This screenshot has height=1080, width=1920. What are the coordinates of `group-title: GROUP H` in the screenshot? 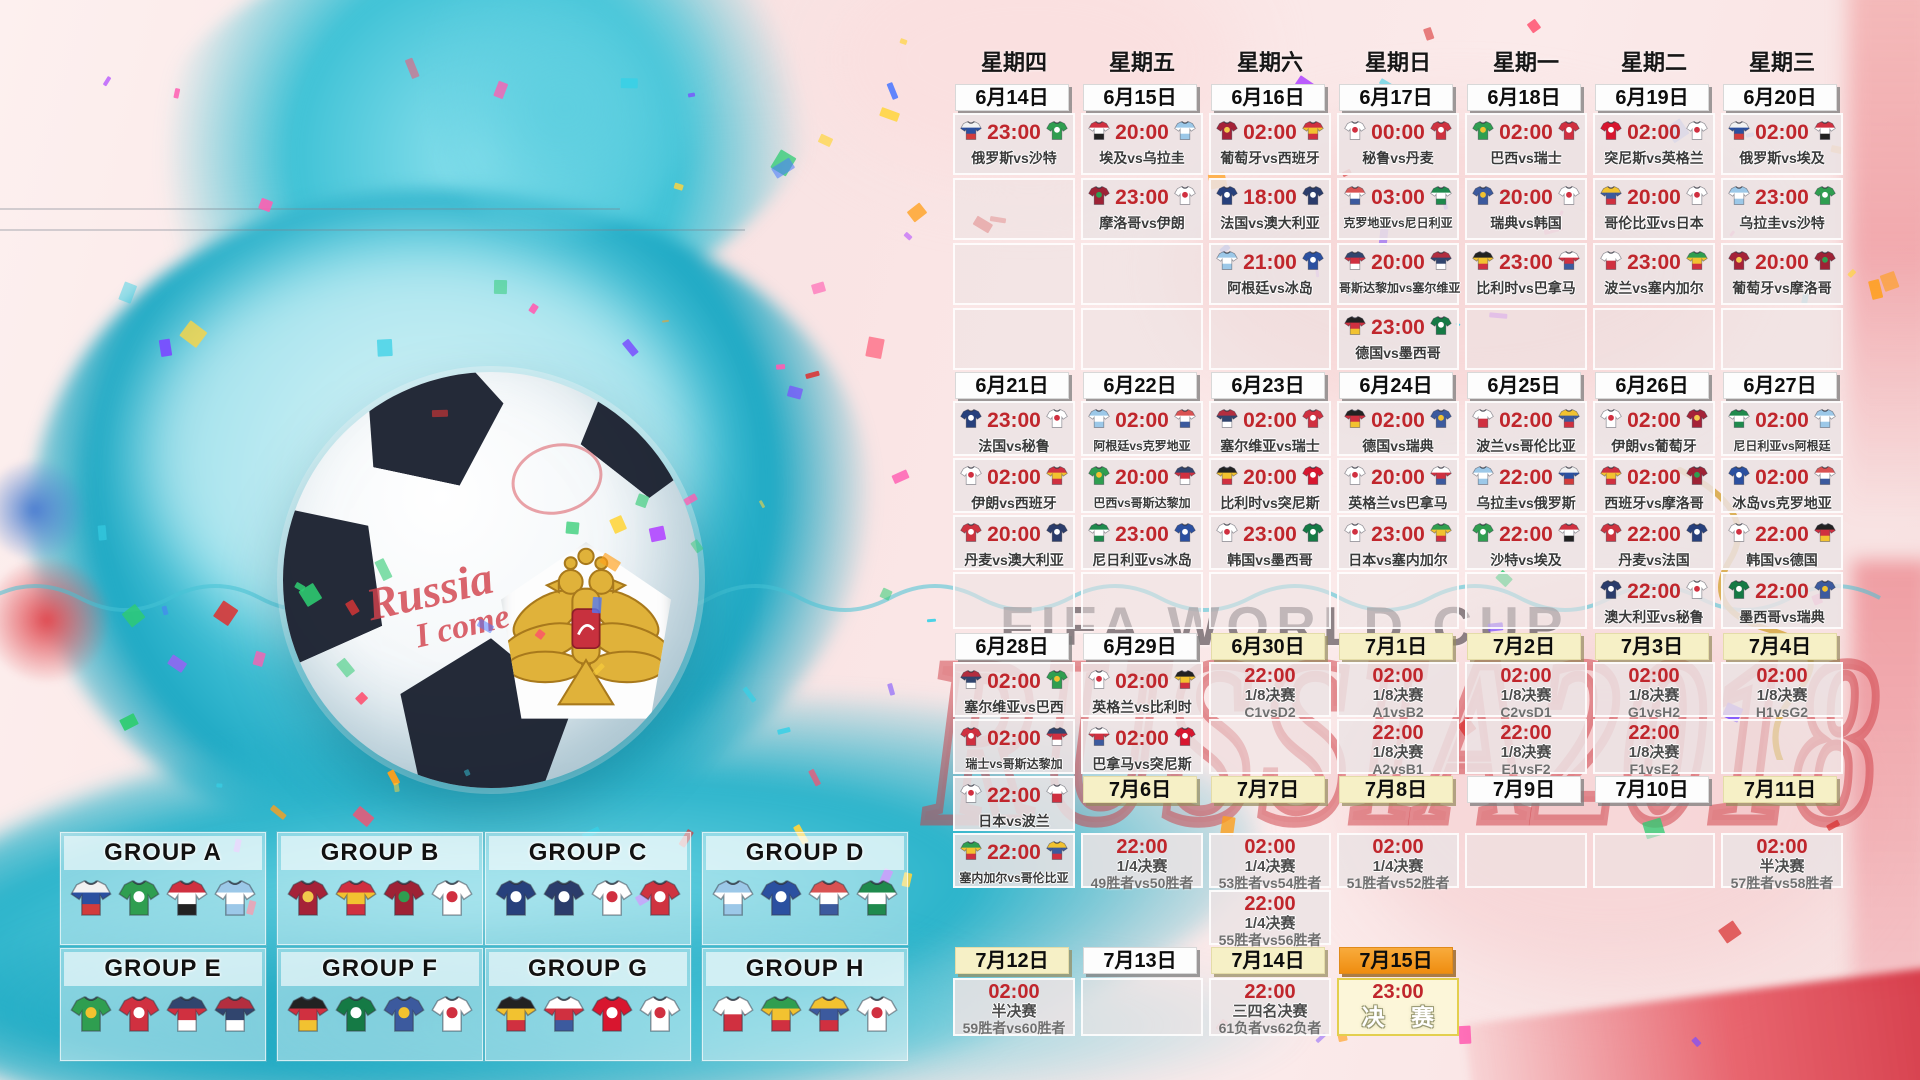 It's located at (805, 969).